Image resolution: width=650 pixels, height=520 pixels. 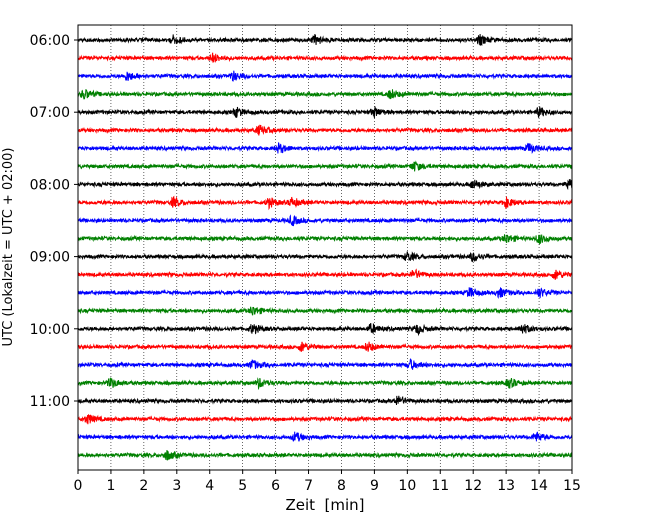 What do you see at coordinates (242, 486) in the screenshot?
I see `x-tick-label: 5` at bounding box center [242, 486].